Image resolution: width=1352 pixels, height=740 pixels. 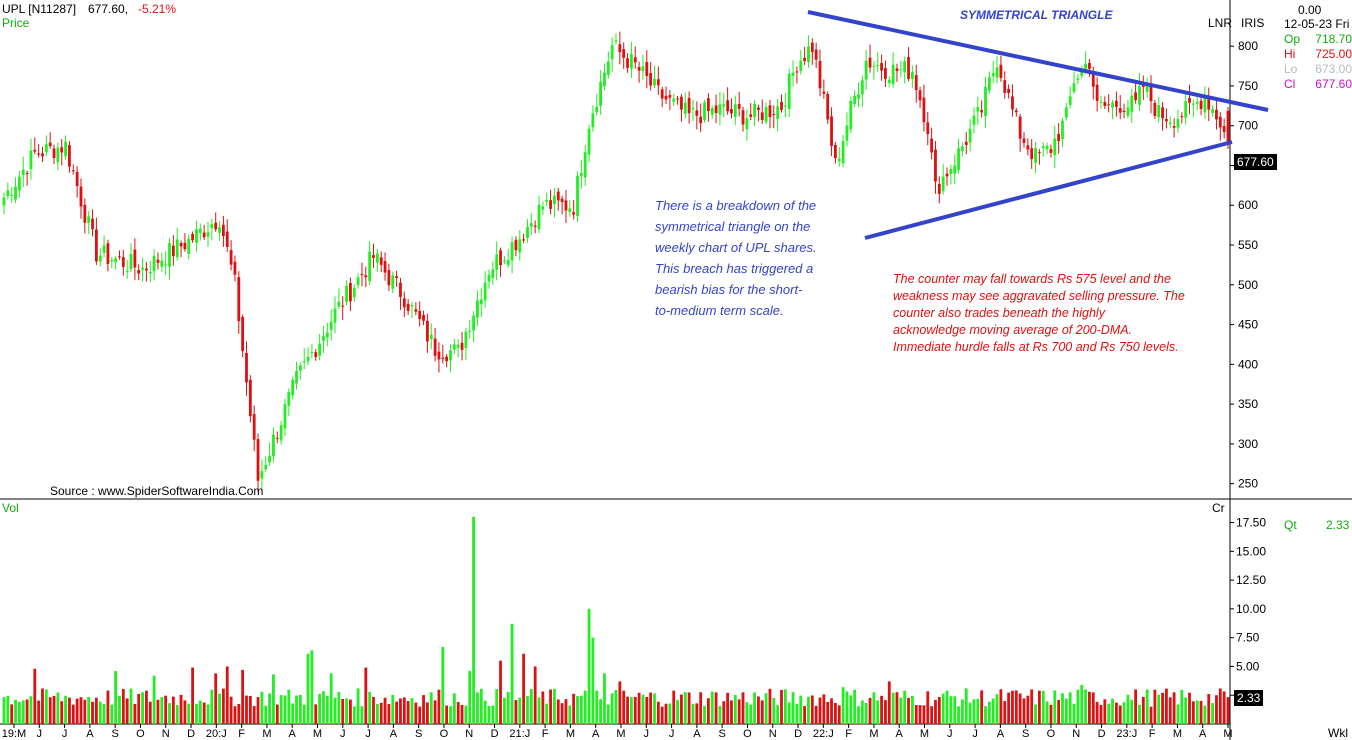 What do you see at coordinates (1338, 733) in the screenshot?
I see `period-label: Wkl` at bounding box center [1338, 733].